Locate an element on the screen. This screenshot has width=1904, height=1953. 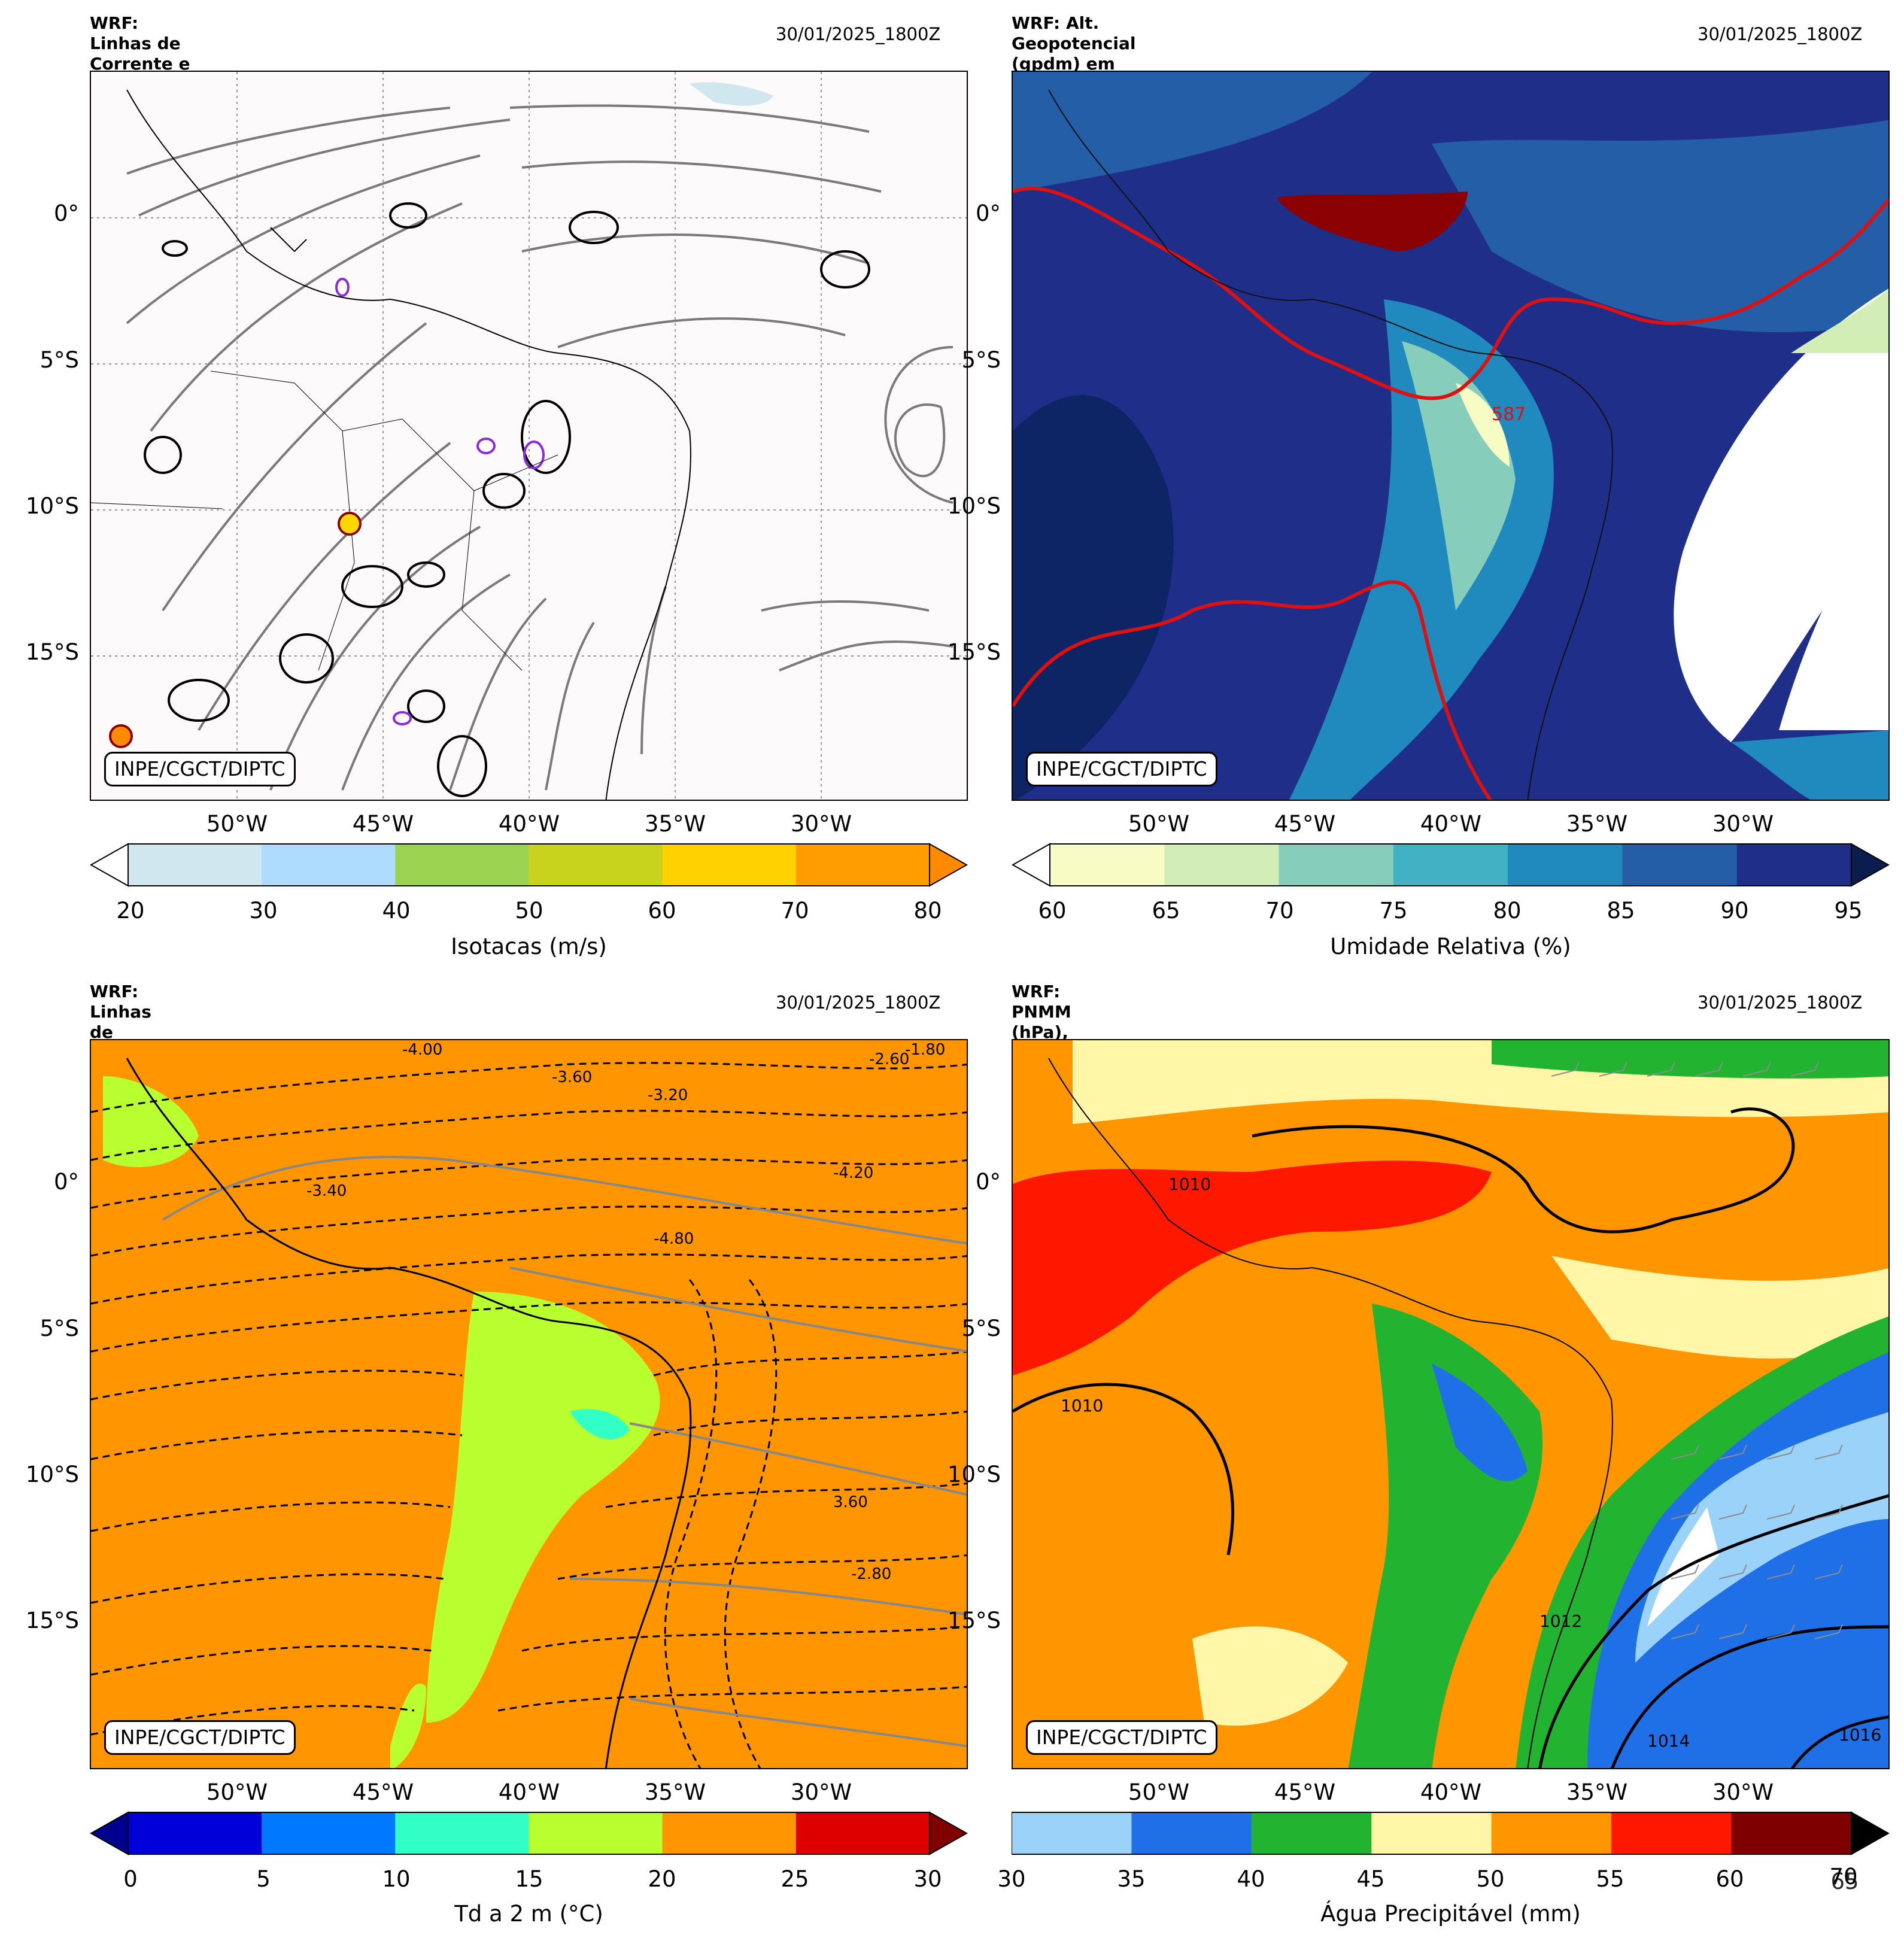
streamlines is located at coordinates (564, 1451).